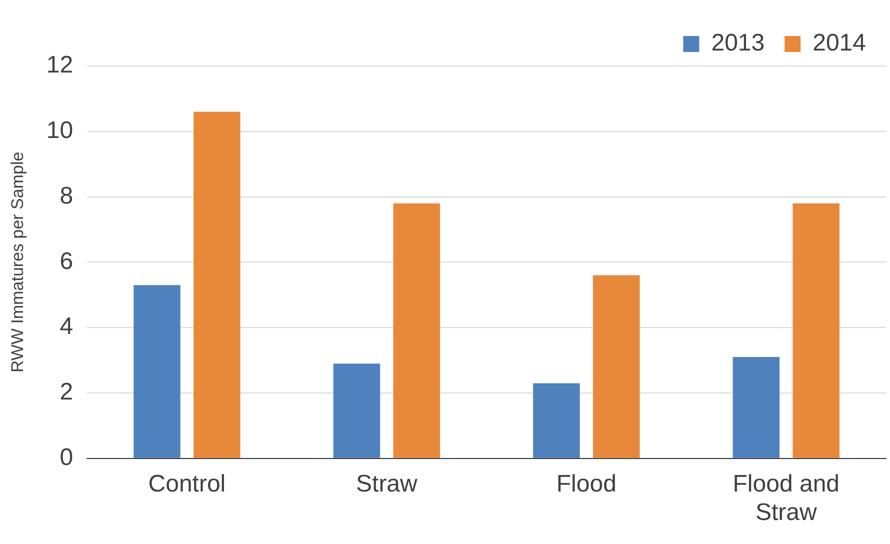  Describe the element at coordinates (586, 484) in the screenshot. I see `x-tick-label: Flood` at that location.